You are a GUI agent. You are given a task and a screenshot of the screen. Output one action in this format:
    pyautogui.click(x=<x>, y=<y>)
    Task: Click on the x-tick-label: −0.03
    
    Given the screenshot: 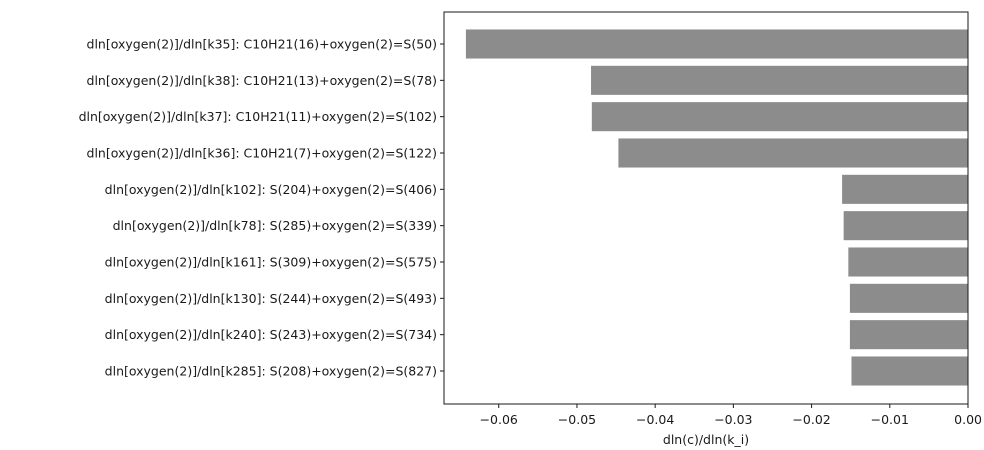 What is the action you would take?
    pyautogui.click(x=733, y=419)
    